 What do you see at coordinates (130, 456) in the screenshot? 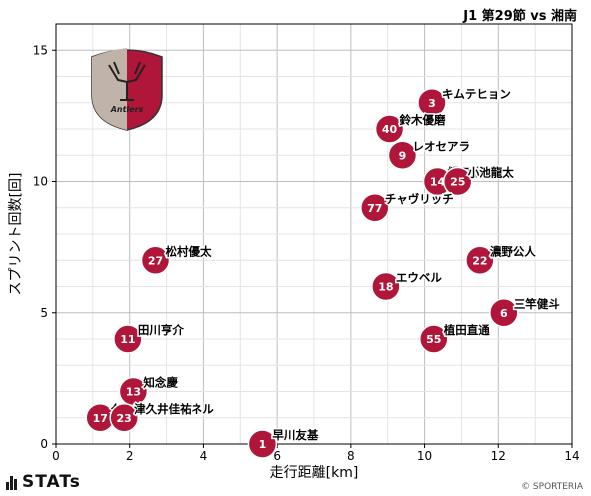
I see `x-tick-label: 2` at bounding box center [130, 456].